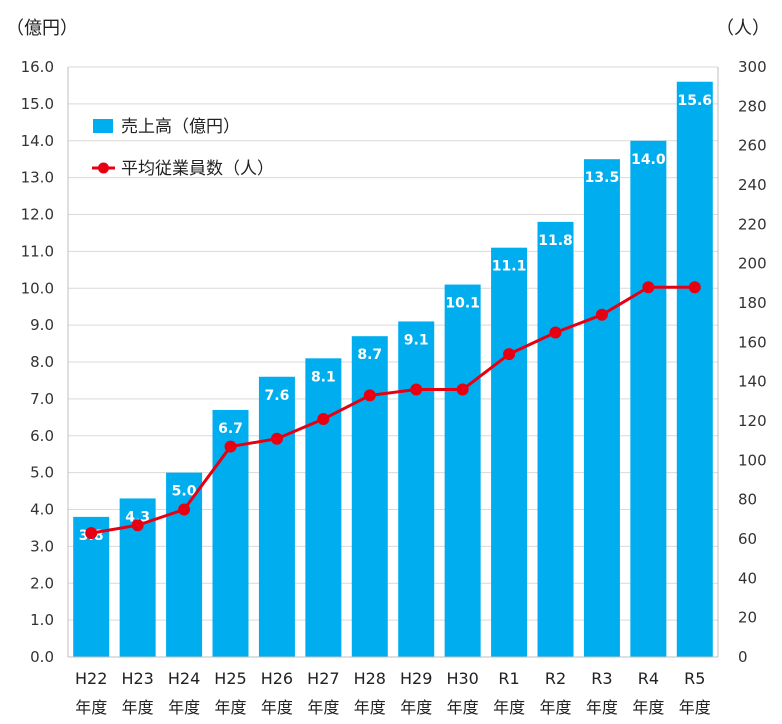 The height and width of the screenshot is (724, 782). Describe the element at coordinates (747, 500) in the screenshot. I see `right-tick-label: 80` at that location.